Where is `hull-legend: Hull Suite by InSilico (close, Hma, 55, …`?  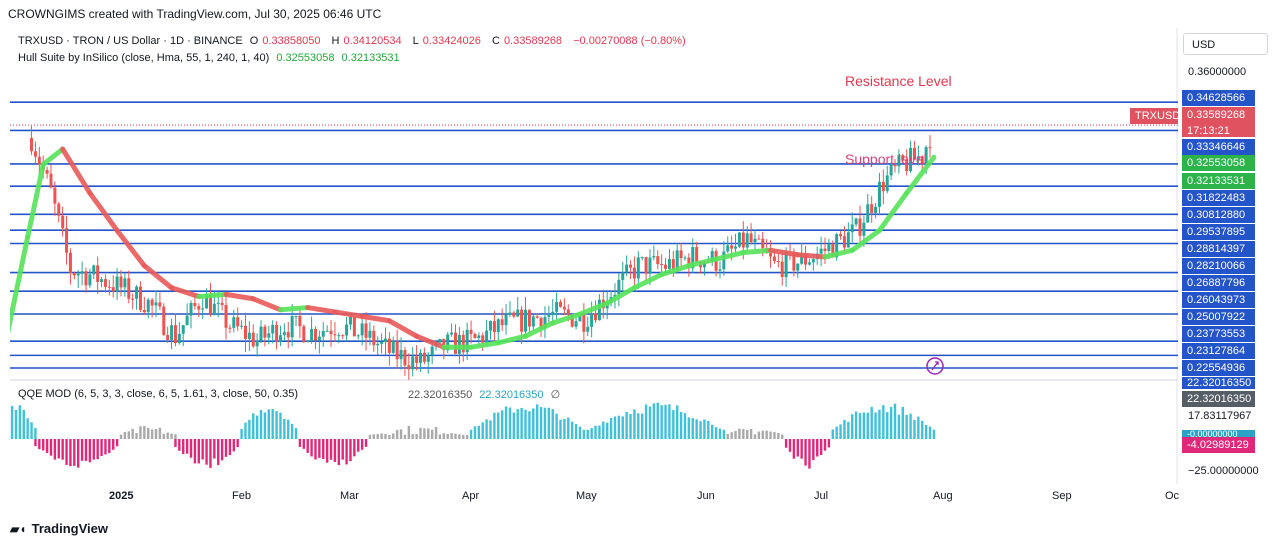 hull-legend: Hull Suite by InSilico (close, Hma, 55, … is located at coordinates (211, 58).